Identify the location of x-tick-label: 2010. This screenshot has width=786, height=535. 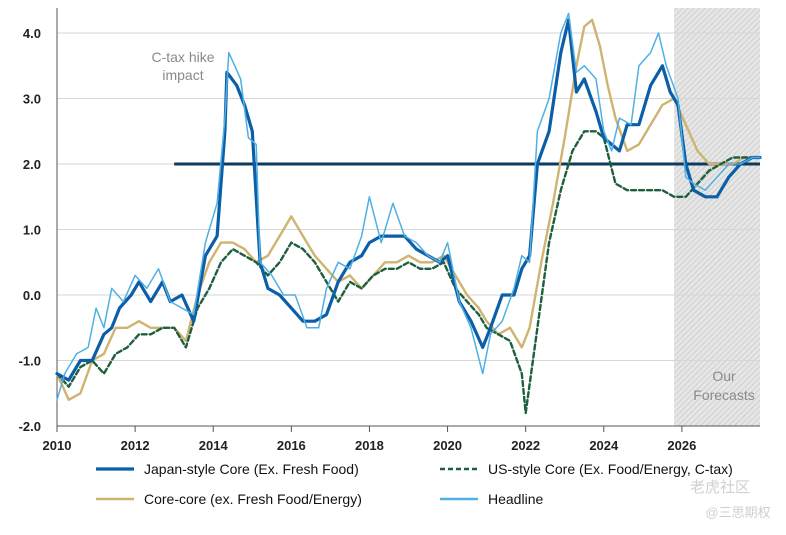
(57, 445).